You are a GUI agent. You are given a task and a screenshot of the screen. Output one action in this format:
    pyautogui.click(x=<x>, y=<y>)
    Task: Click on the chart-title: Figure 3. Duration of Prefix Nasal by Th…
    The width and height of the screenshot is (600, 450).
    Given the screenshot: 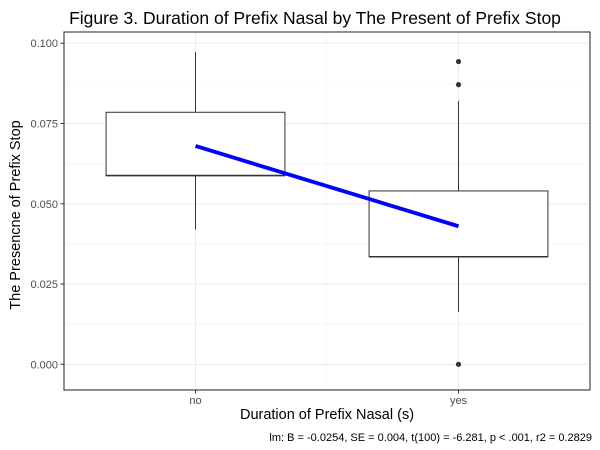 What is the action you would take?
    pyautogui.click(x=315, y=18)
    